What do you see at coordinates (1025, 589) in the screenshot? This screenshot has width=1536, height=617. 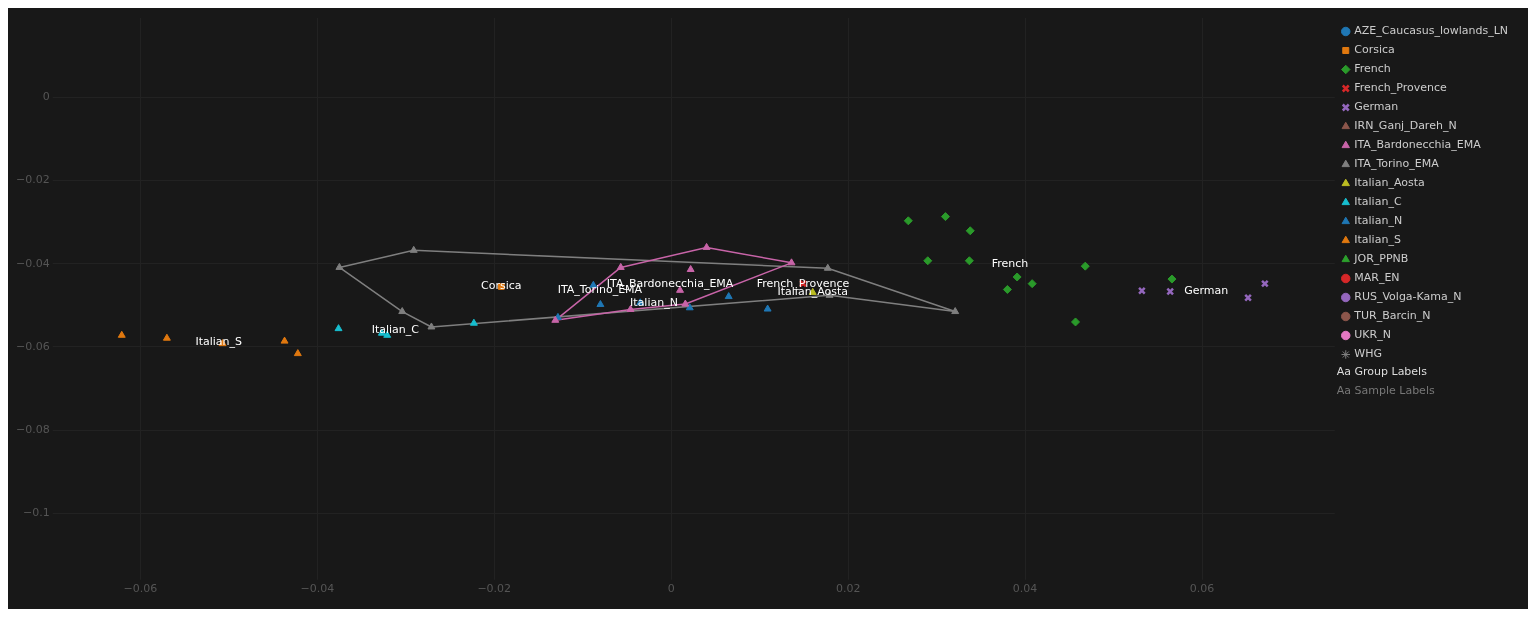 I see `x-tick-label: 0.04` at bounding box center [1025, 589].